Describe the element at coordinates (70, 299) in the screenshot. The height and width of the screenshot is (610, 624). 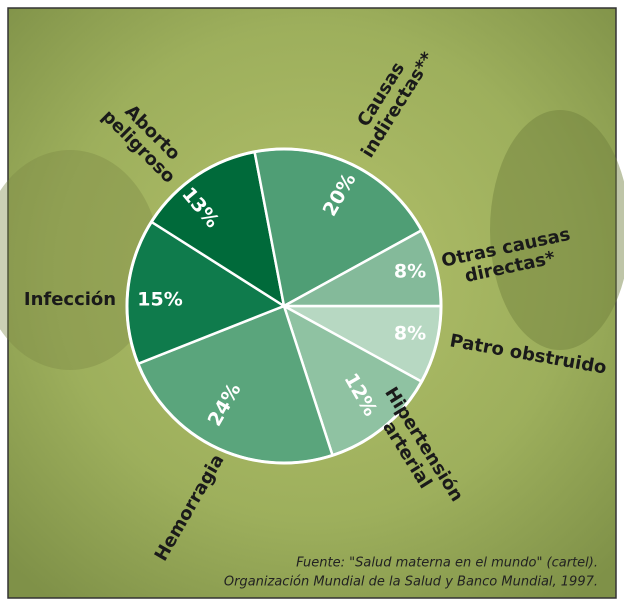
I see `category-label: Infección` at that location.